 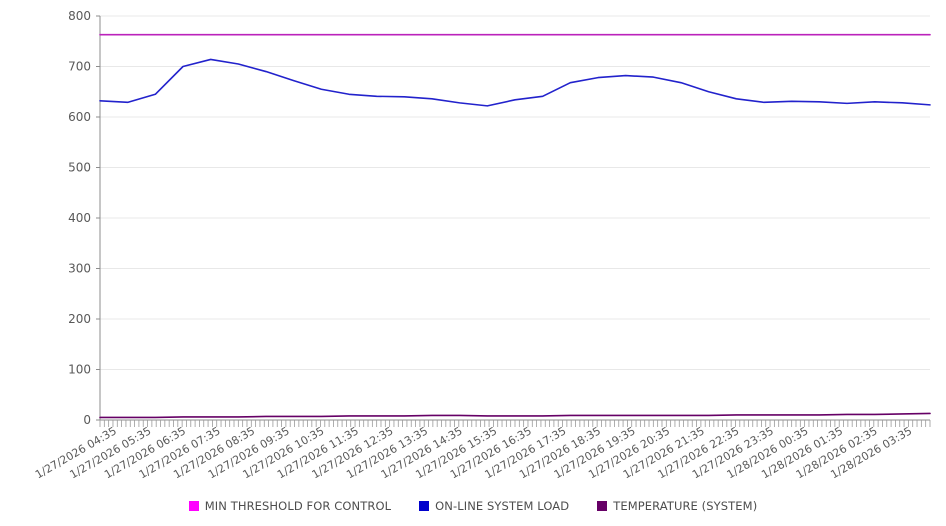 I want to click on x-axis-minor-ticks, so click(x=515, y=423).